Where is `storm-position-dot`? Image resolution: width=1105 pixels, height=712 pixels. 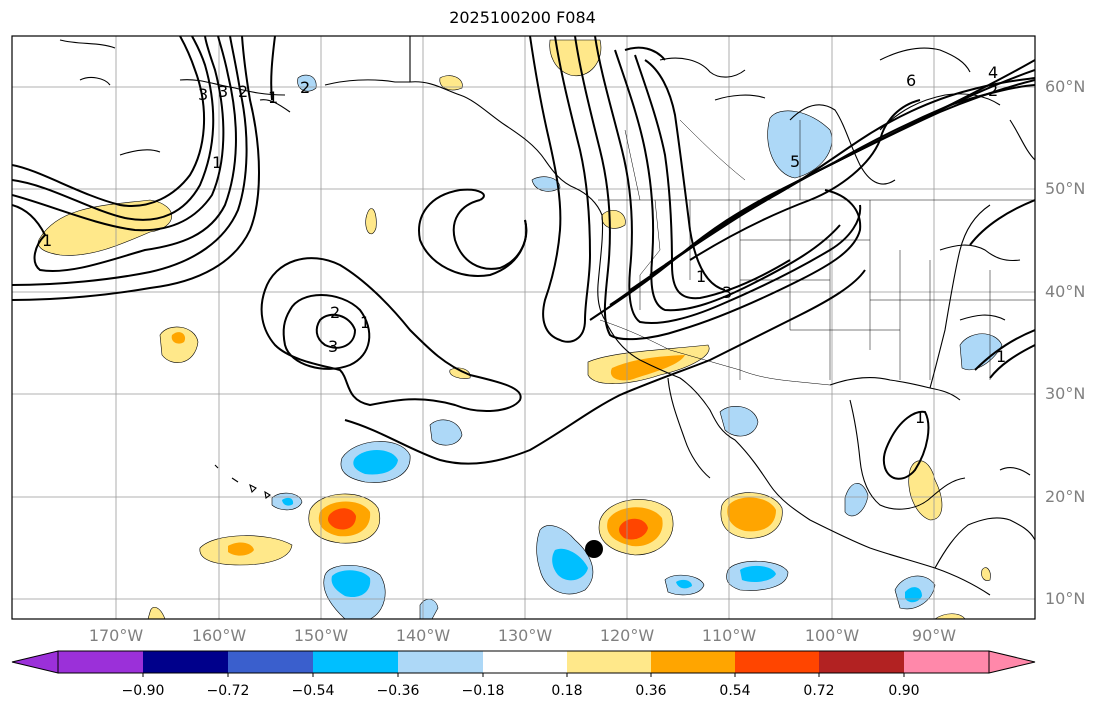 storm-position-dot is located at coordinates (594, 549).